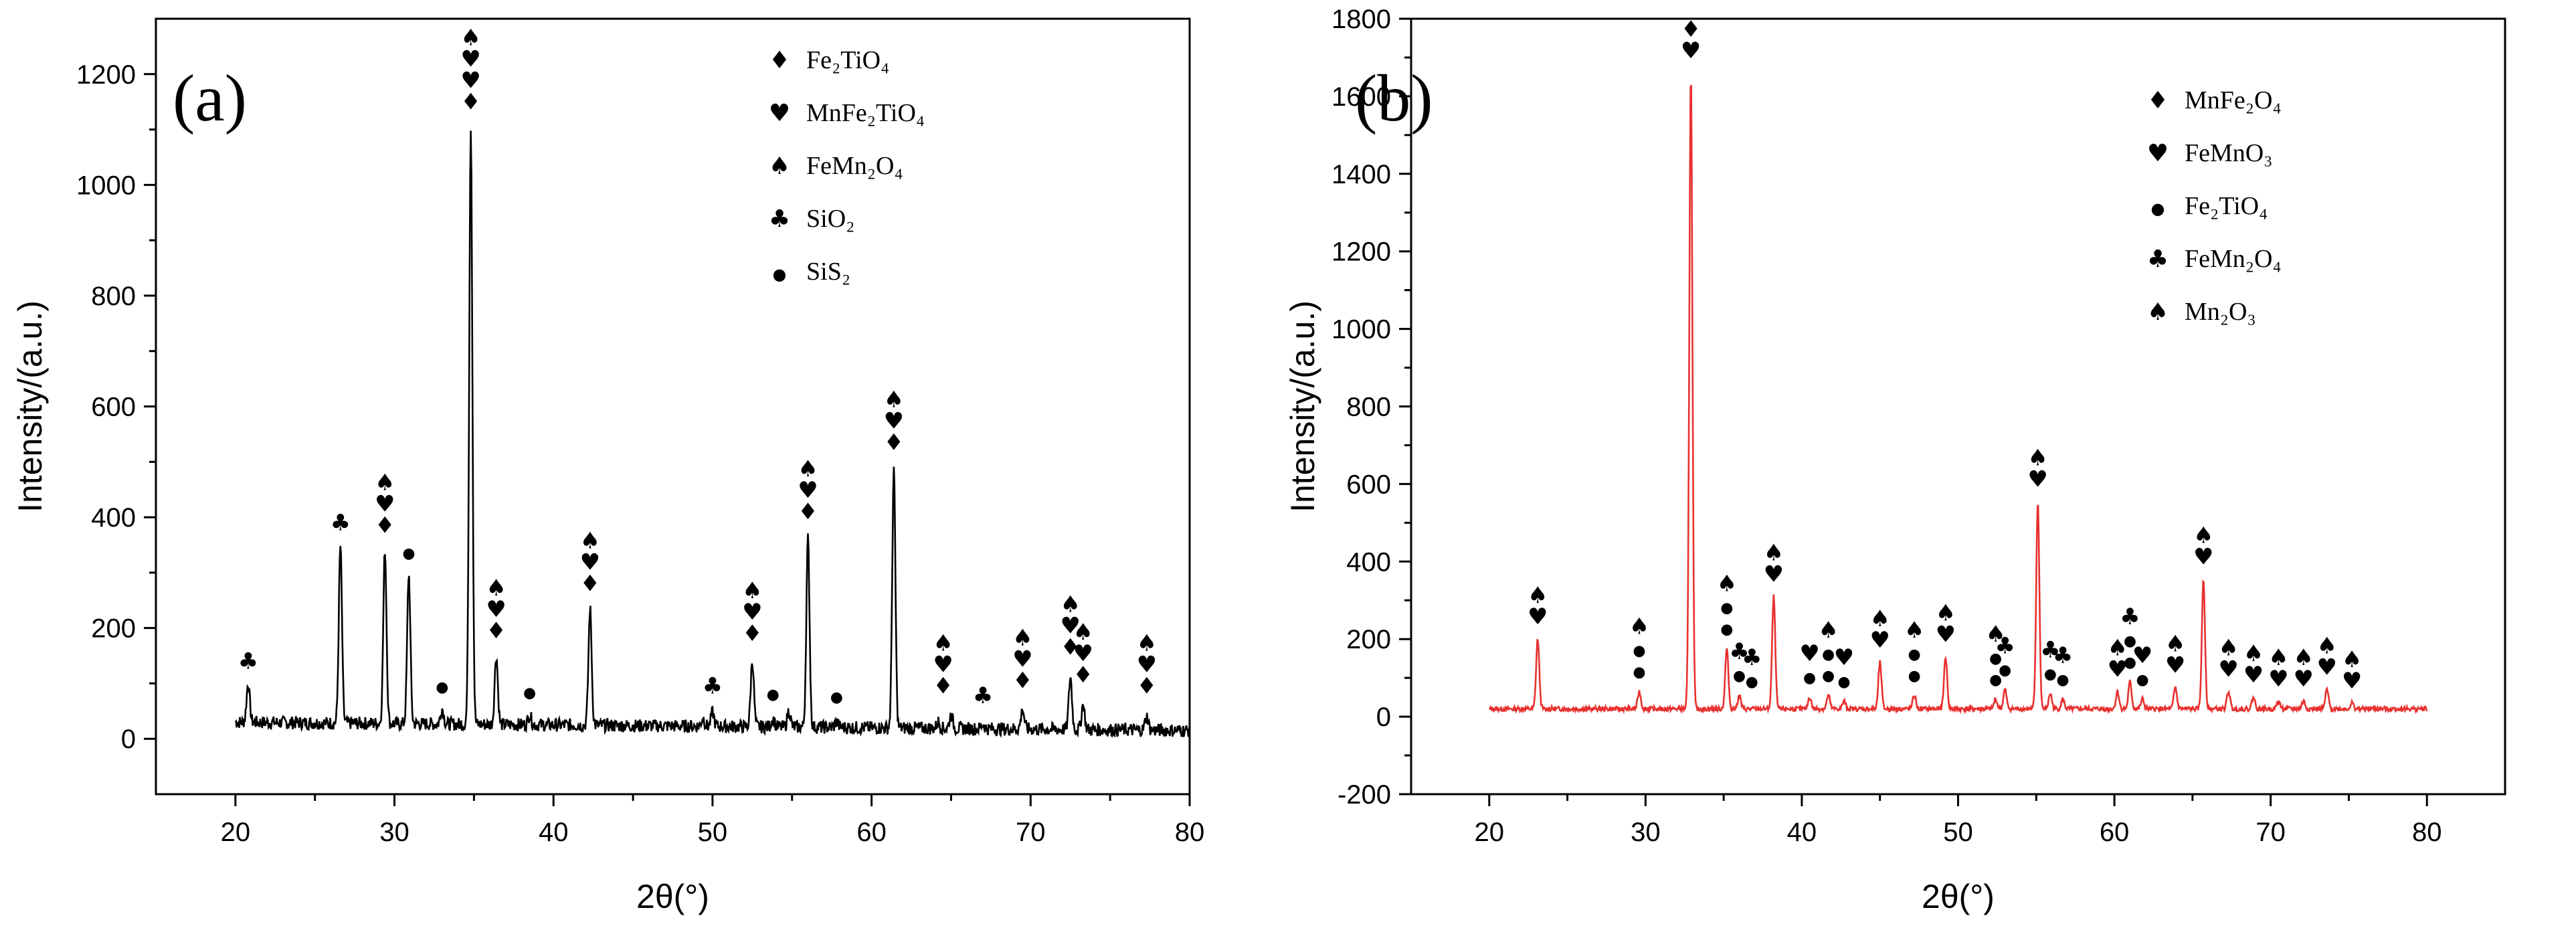  What do you see at coordinates (1361, 330) in the screenshot?
I see `y-tick-label-b: 1000` at bounding box center [1361, 330].